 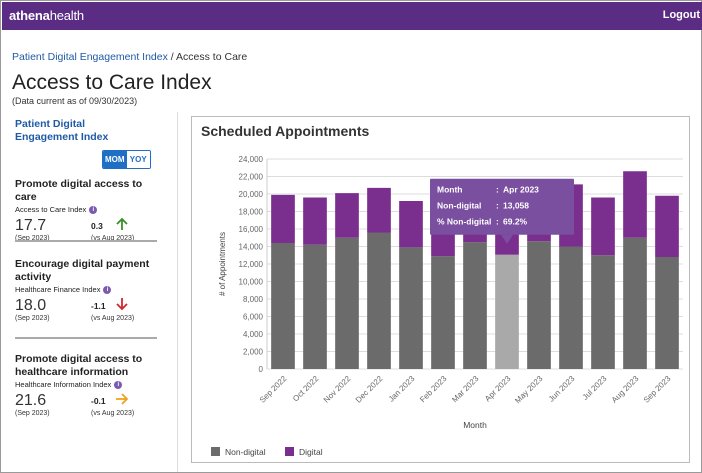 I want to click on legend-label-digital: Digital, so click(x=311, y=452).